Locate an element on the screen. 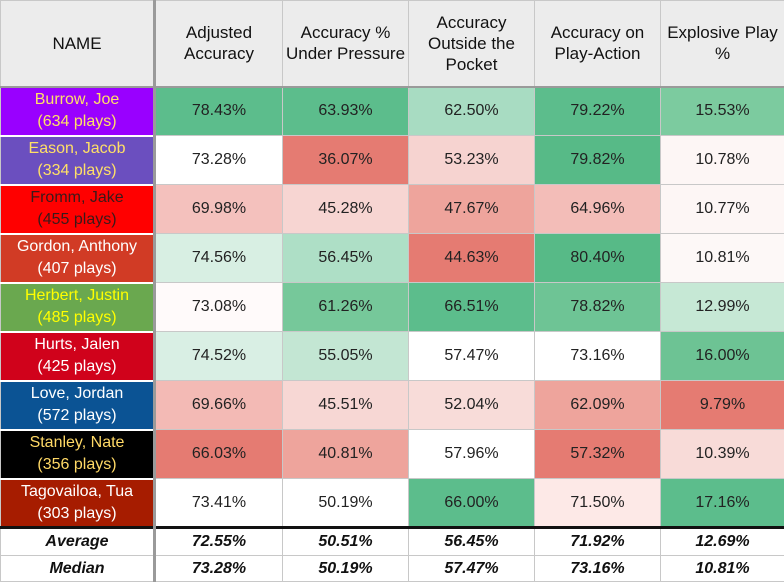  stat-cell-accuracy-outside-pocket: 47.67% is located at coordinates (471, 209).